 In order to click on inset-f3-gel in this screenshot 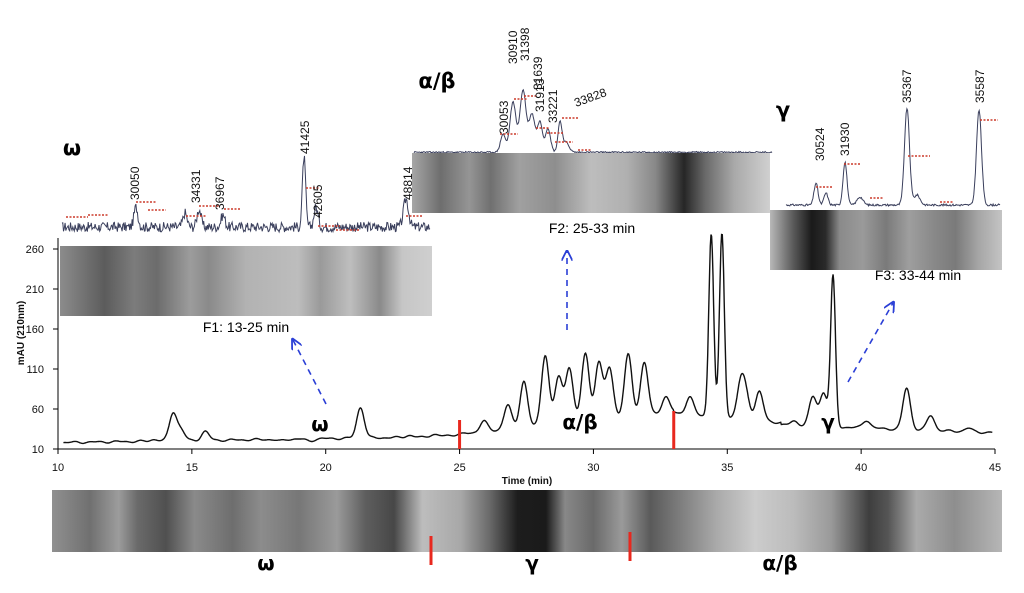, I will do `click(886, 240)`.